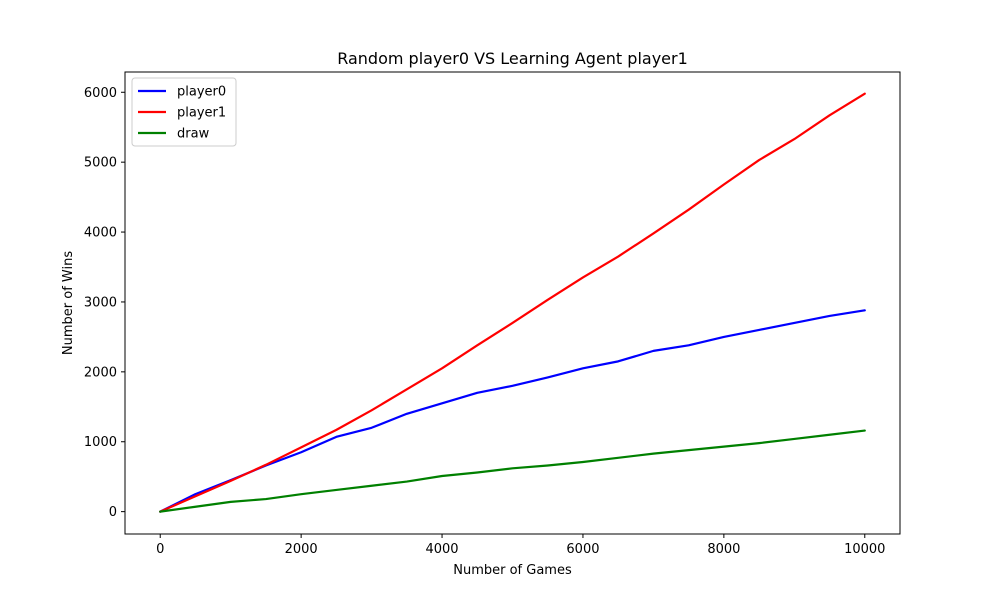  What do you see at coordinates (864, 549) in the screenshot?
I see `x-tick-label: 10000` at bounding box center [864, 549].